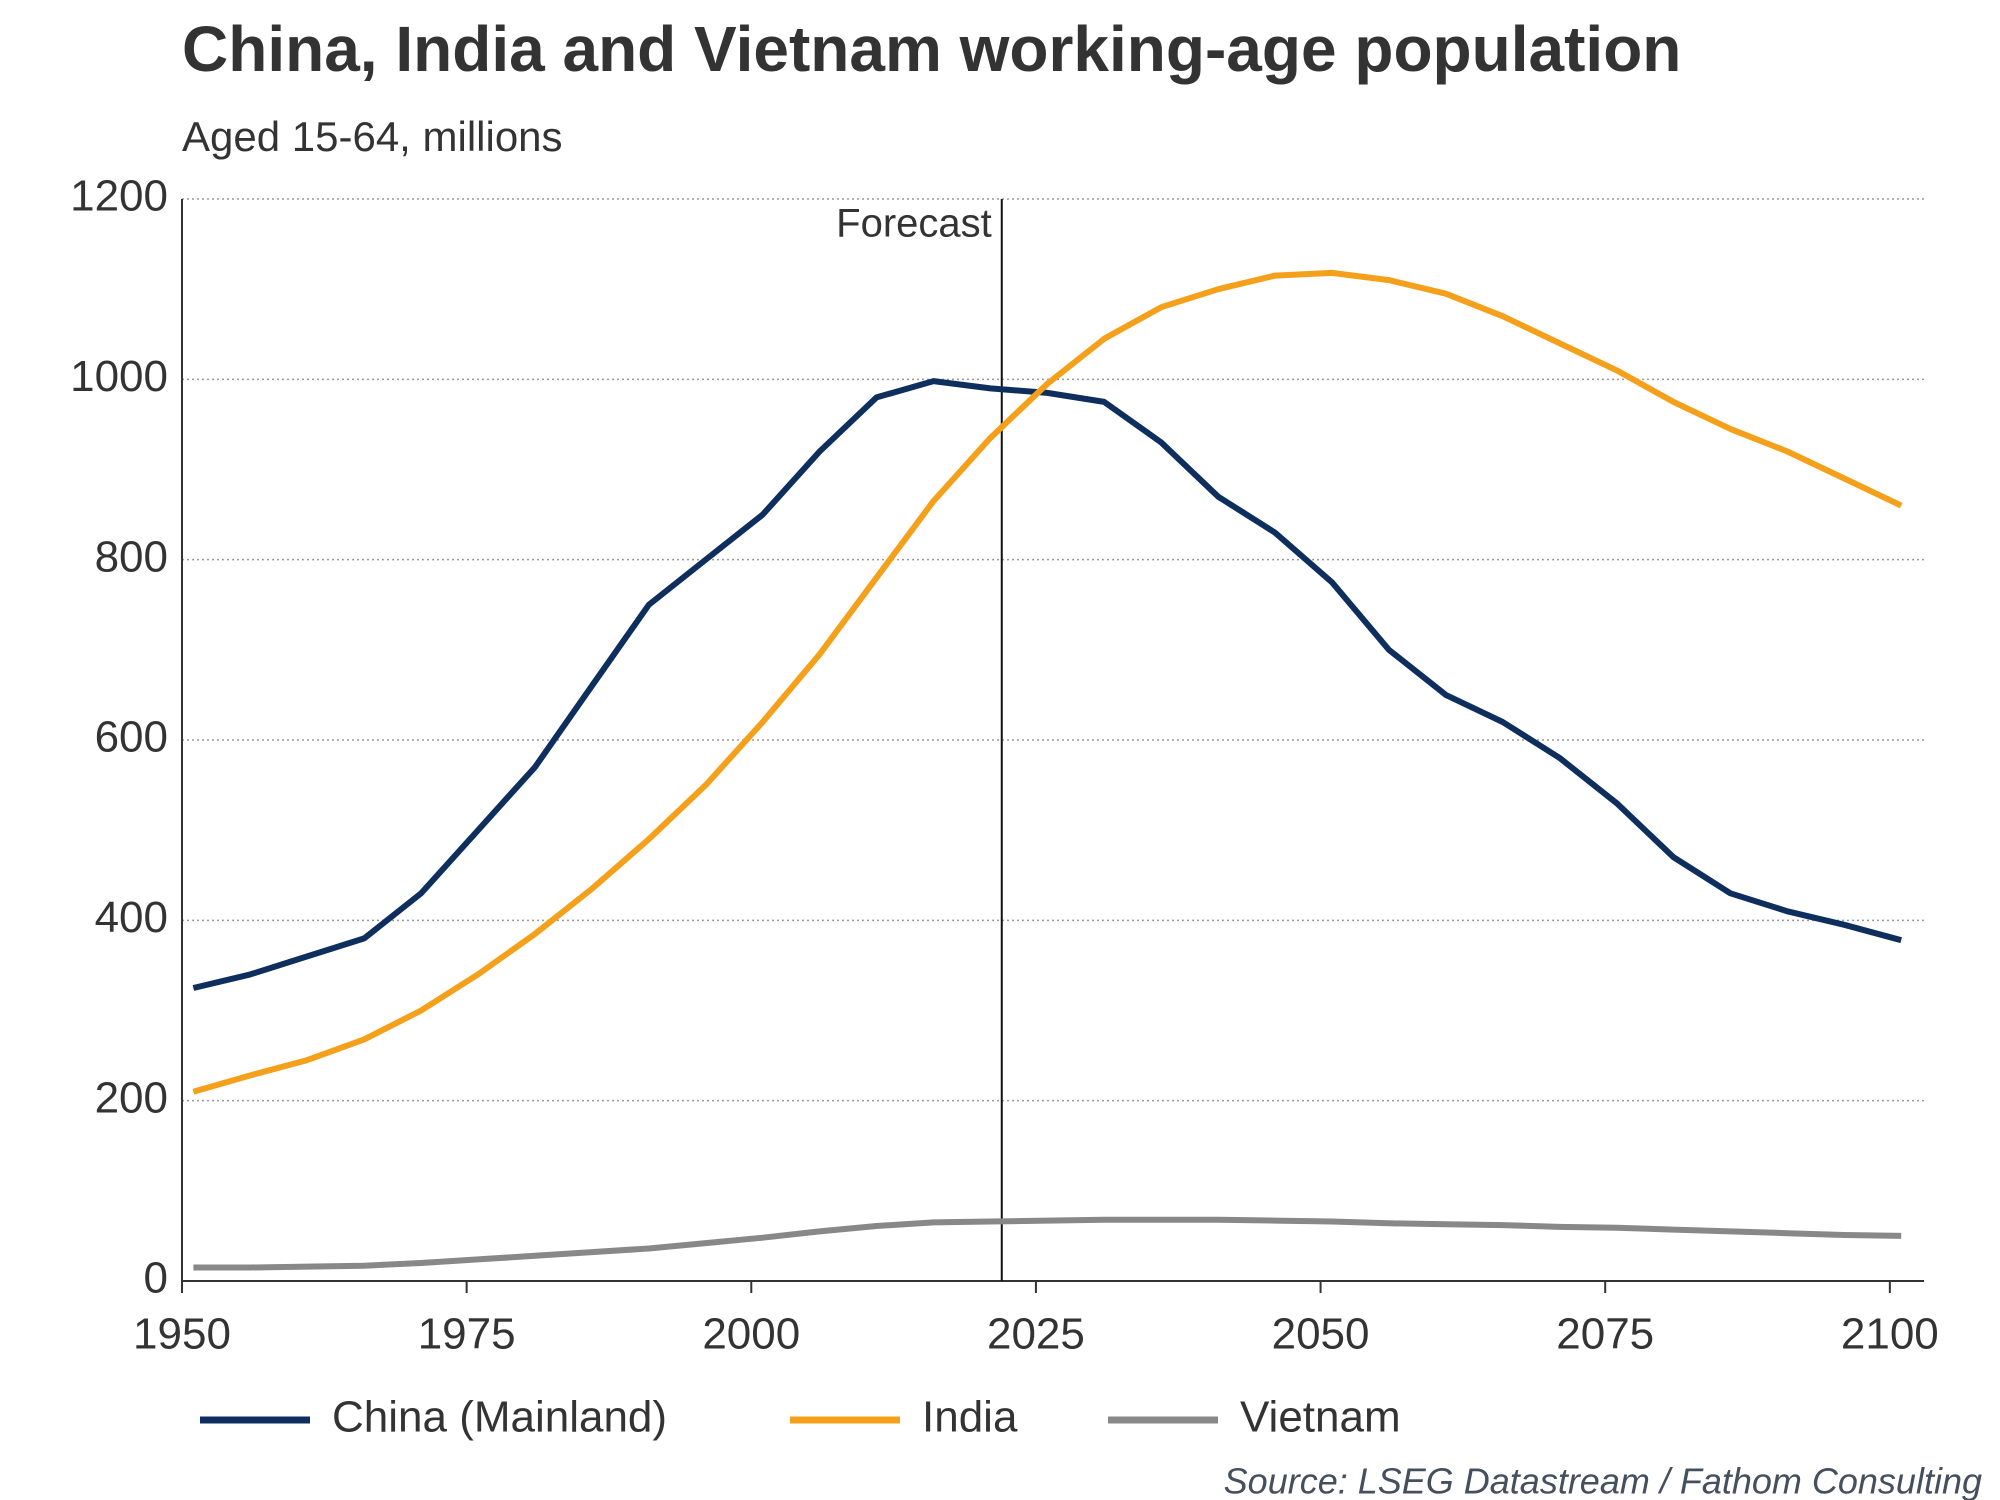 This screenshot has height=1500, width=2000. I want to click on y-tick-label: 1200, so click(119, 196).